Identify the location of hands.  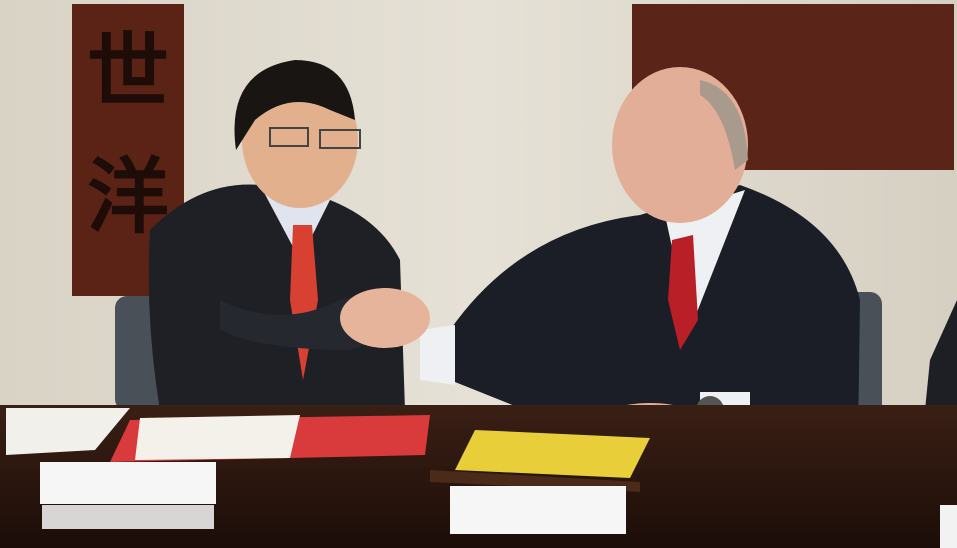
(385, 318).